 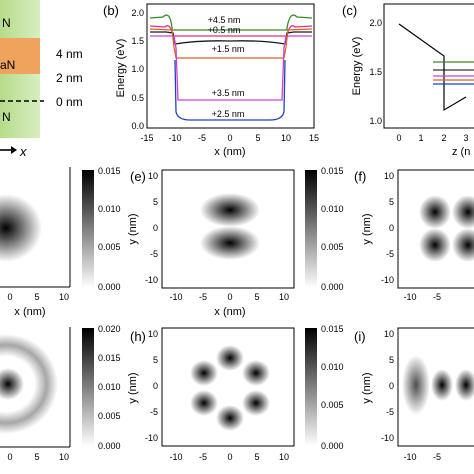 What do you see at coordinates (286, 138) in the screenshot?
I see `b-xtick-5: 10` at bounding box center [286, 138].